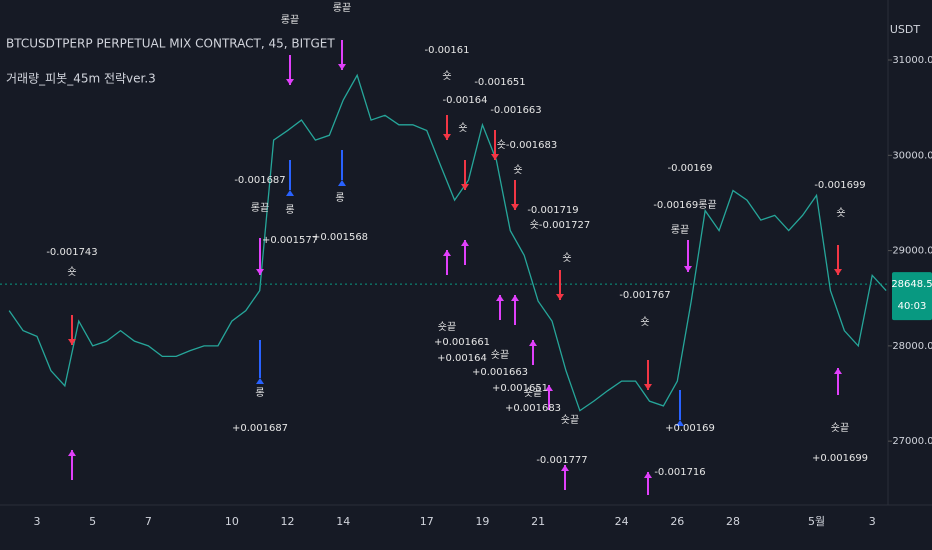  I want to click on signal-label: -0.001687, so click(259, 180).